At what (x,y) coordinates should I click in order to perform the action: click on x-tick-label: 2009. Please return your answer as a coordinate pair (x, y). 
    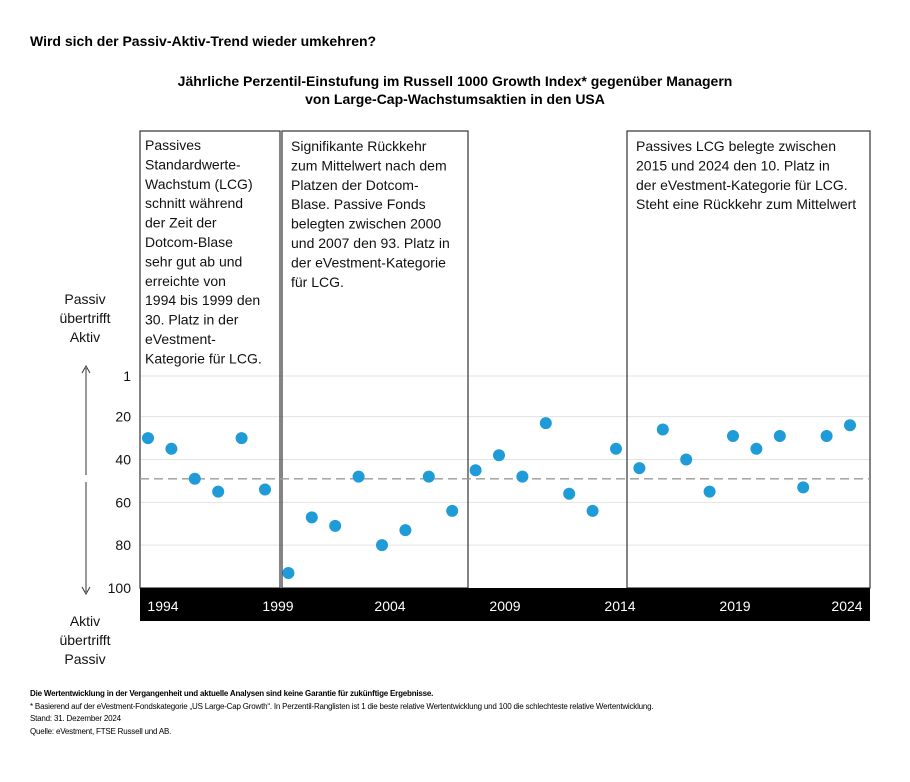
    Looking at the image, I should click on (504, 606).